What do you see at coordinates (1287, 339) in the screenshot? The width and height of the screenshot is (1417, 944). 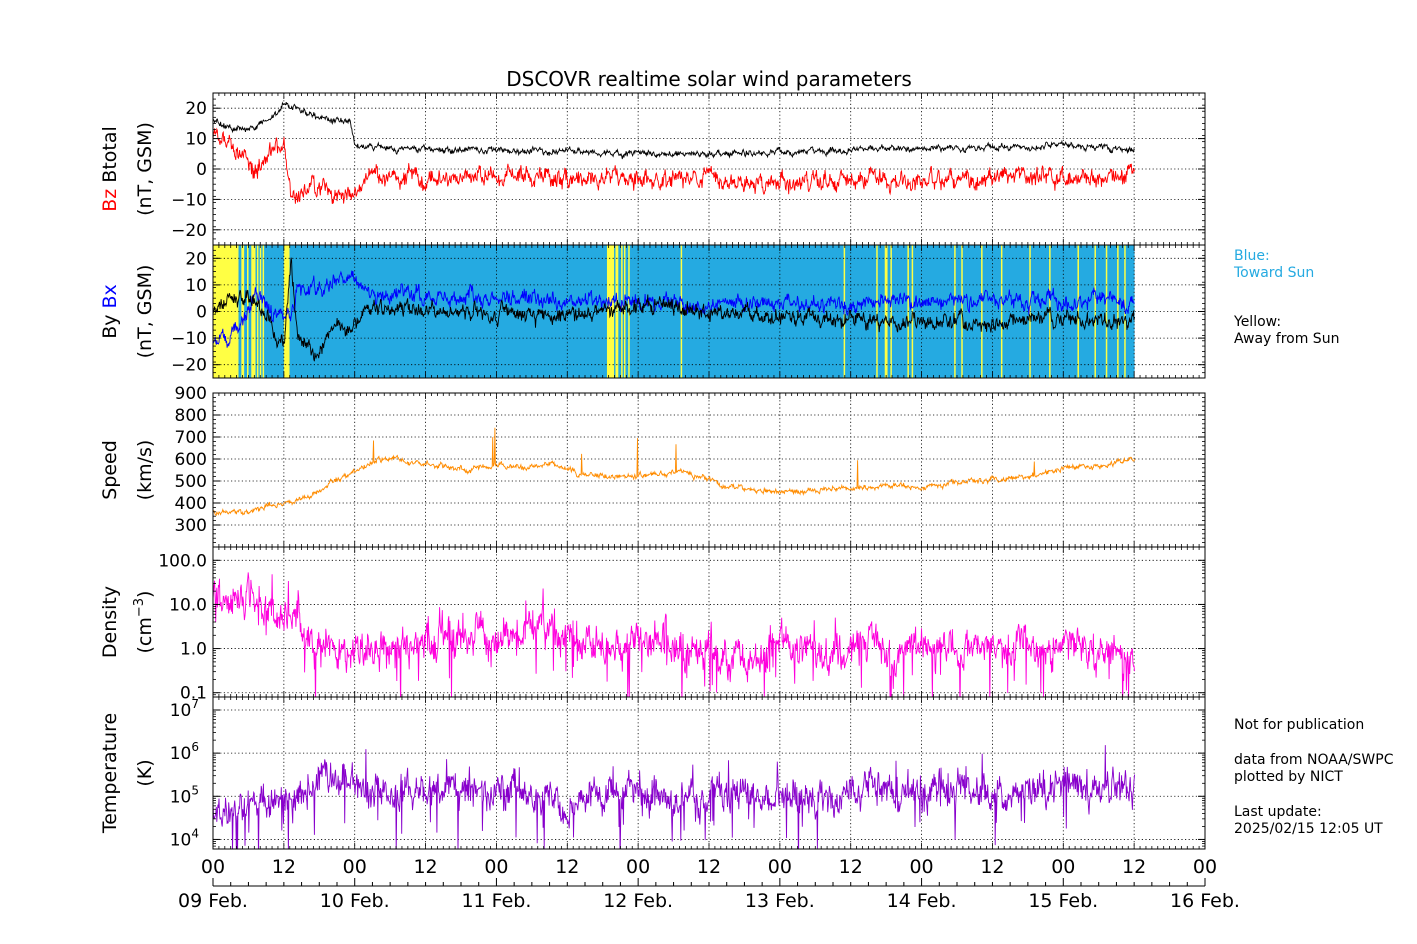 I see `legend-yellow-text: Away from Sun` at bounding box center [1287, 339].